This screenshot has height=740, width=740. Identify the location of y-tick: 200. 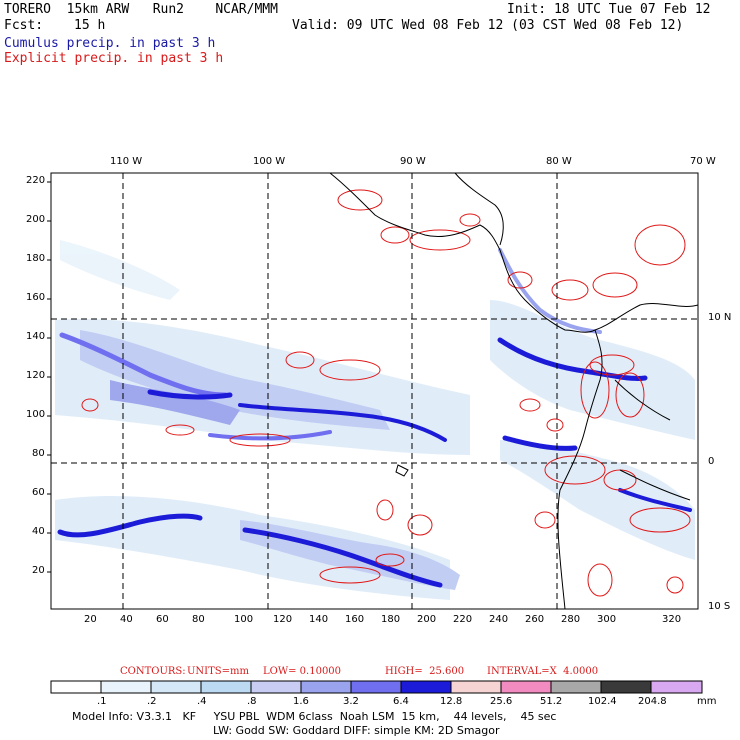
(36, 219).